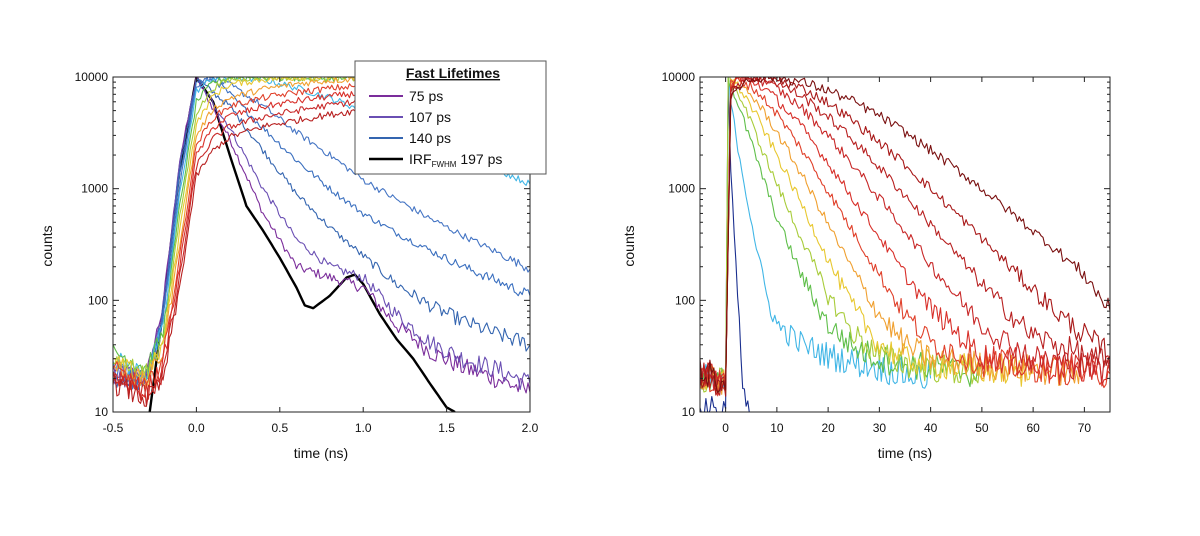 This screenshot has height=536, width=1200. I want to click on left-x-tick-label: 1.5, so click(446, 428).